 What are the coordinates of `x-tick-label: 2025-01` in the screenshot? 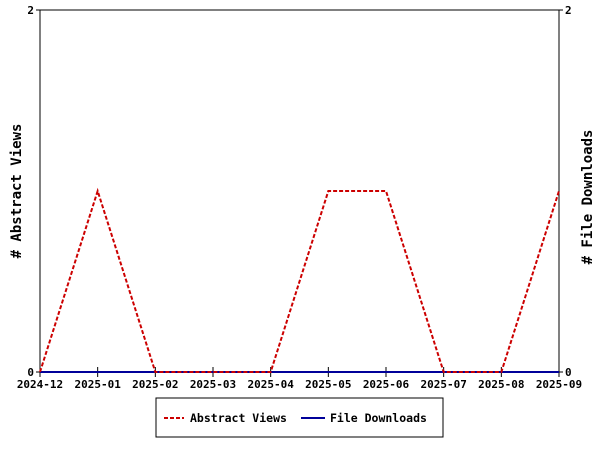 It's located at (97, 384).